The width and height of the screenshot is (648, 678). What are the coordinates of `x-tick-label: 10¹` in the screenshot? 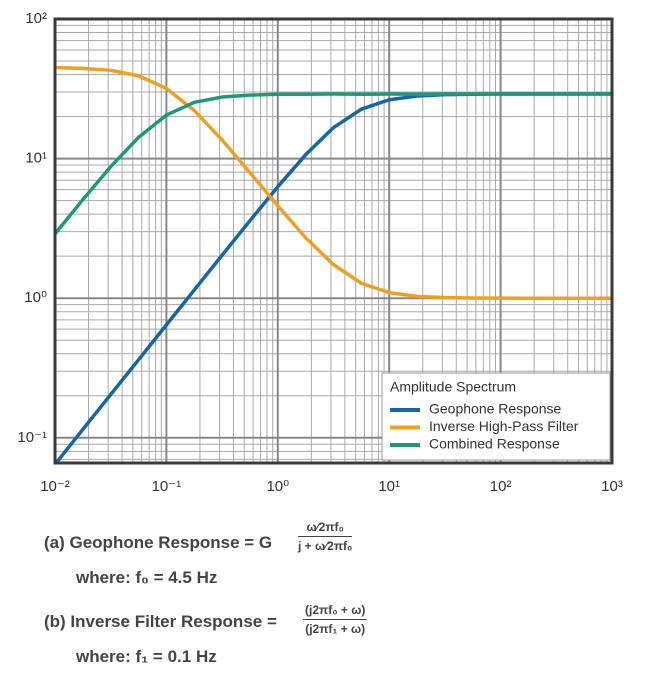 It's located at (389, 486).